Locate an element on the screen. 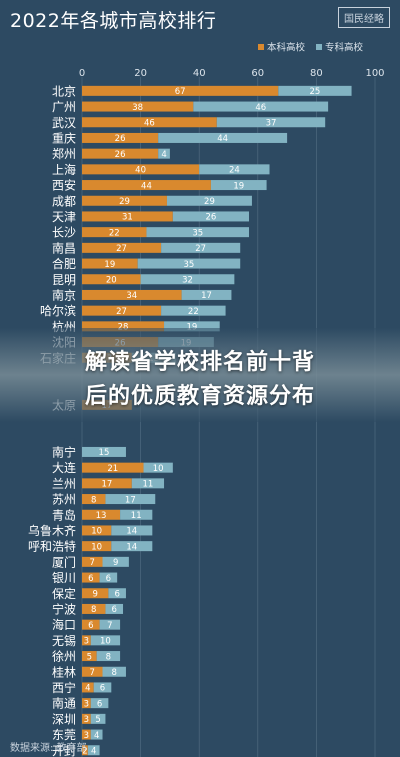 Image resolution: width=400 pixels, height=757 pixels. data-label: 44 is located at coordinates (146, 186).